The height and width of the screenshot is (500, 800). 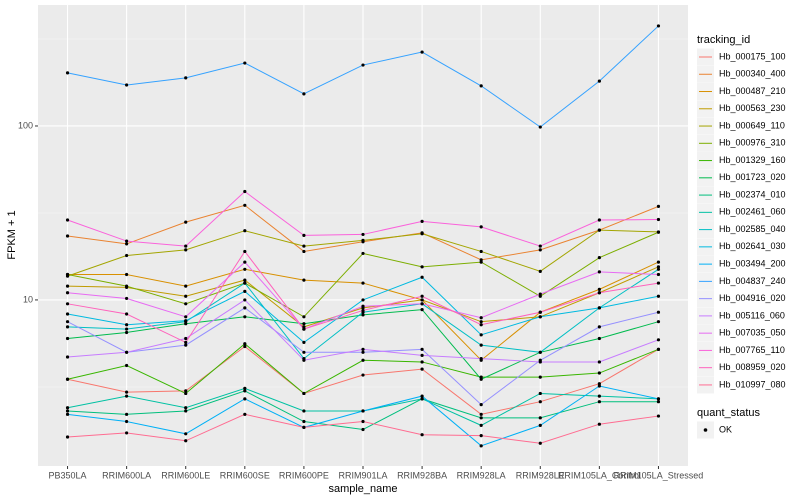 What do you see at coordinates (422, 475) in the screenshot?
I see `x-tick-label: RRIM928BA` at bounding box center [422, 475].